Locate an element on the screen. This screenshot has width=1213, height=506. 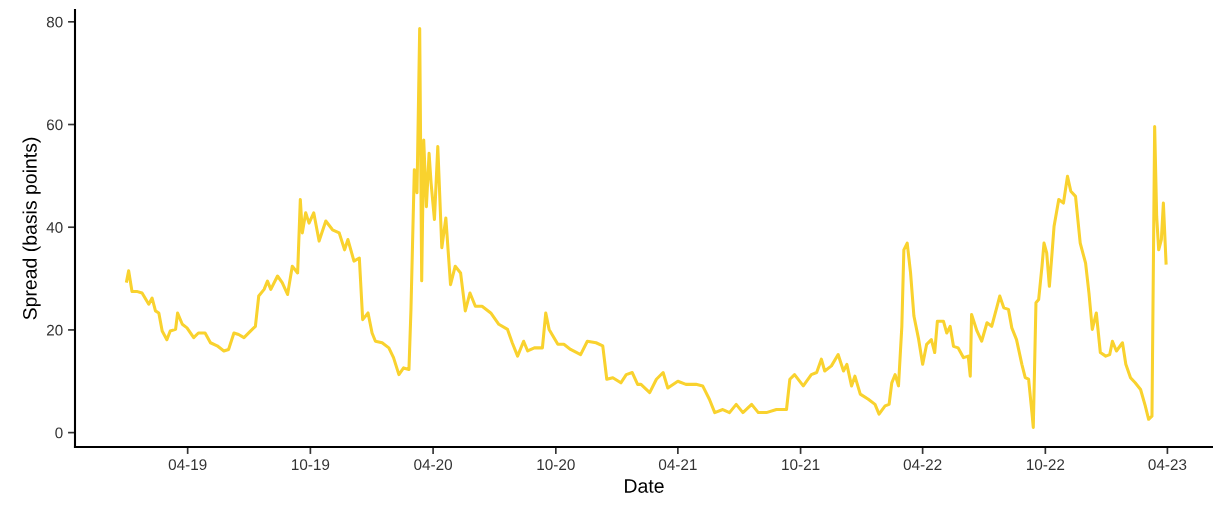
x-axis-title: Date is located at coordinates (644, 486).